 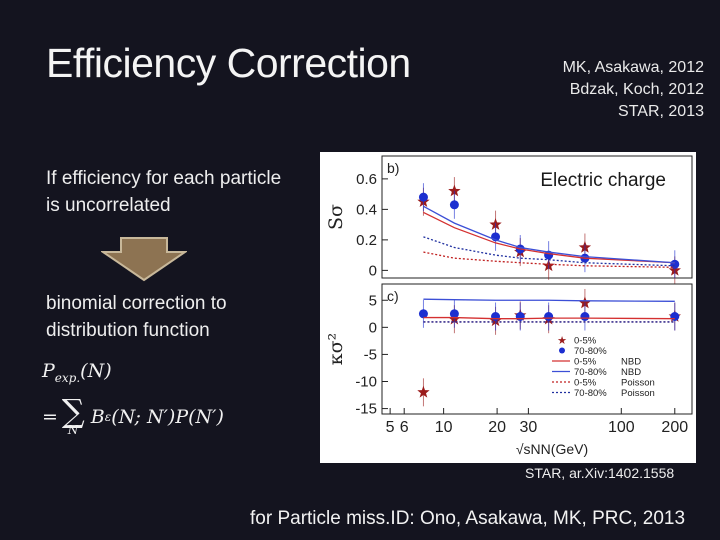 What do you see at coordinates (74, 429) in the screenshot?
I see `formula-sum-sub: N′` at bounding box center [74, 429].